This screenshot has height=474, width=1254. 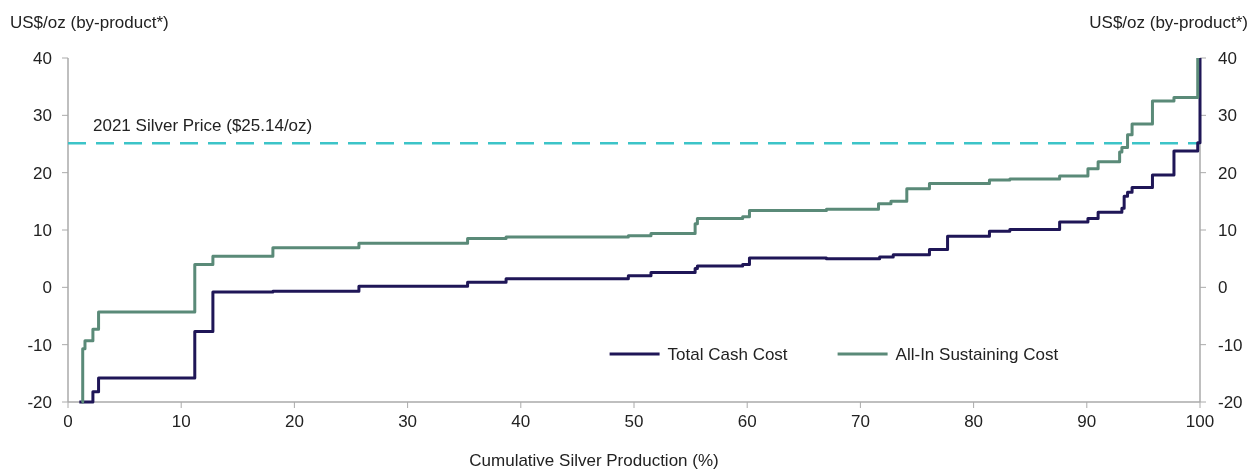 I want to click on x-tick-label: 90, so click(x=1087, y=421).